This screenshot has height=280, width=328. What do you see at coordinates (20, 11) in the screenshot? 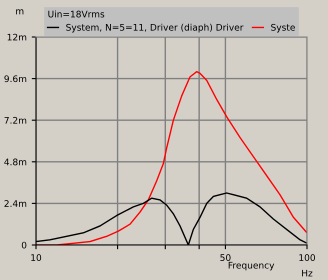
I see `y-axis-title: m` at bounding box center [20, 11].